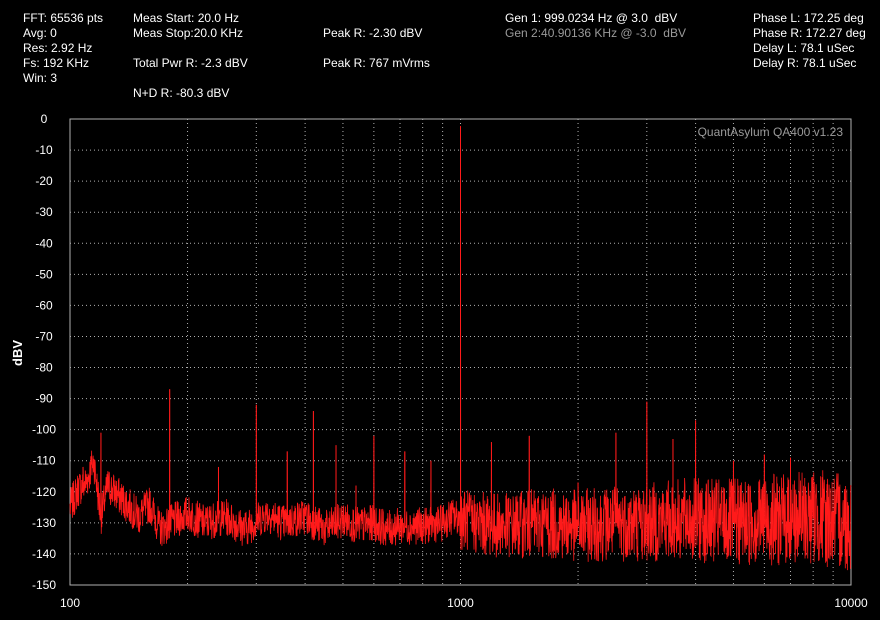 This screenshot has width=880, height=620. I want to click on delay-left-readout: Delay L: 78.1 uSec, so click(804, 48).